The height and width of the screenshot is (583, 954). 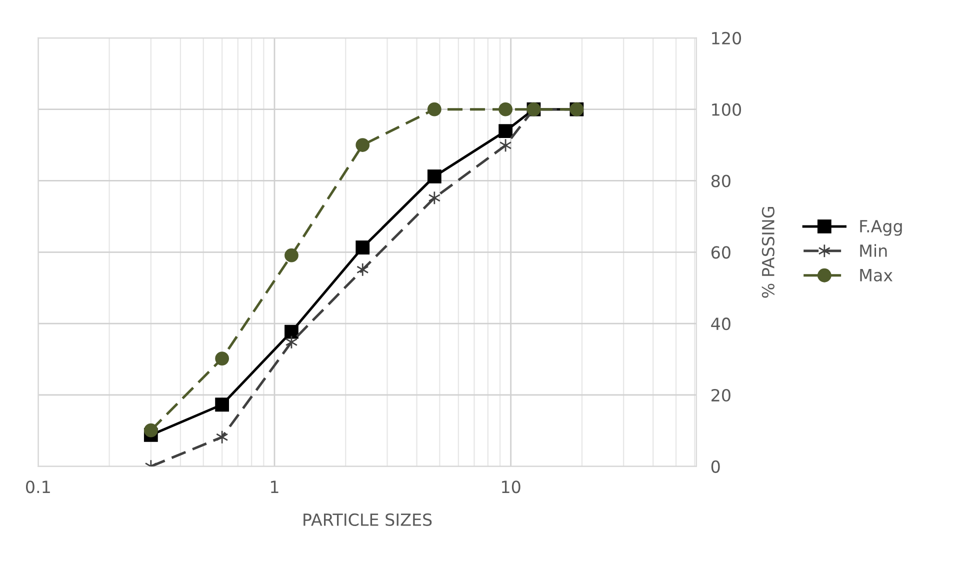 I want to click on x-tick-label: 0.1, so click(x=38, y=487).